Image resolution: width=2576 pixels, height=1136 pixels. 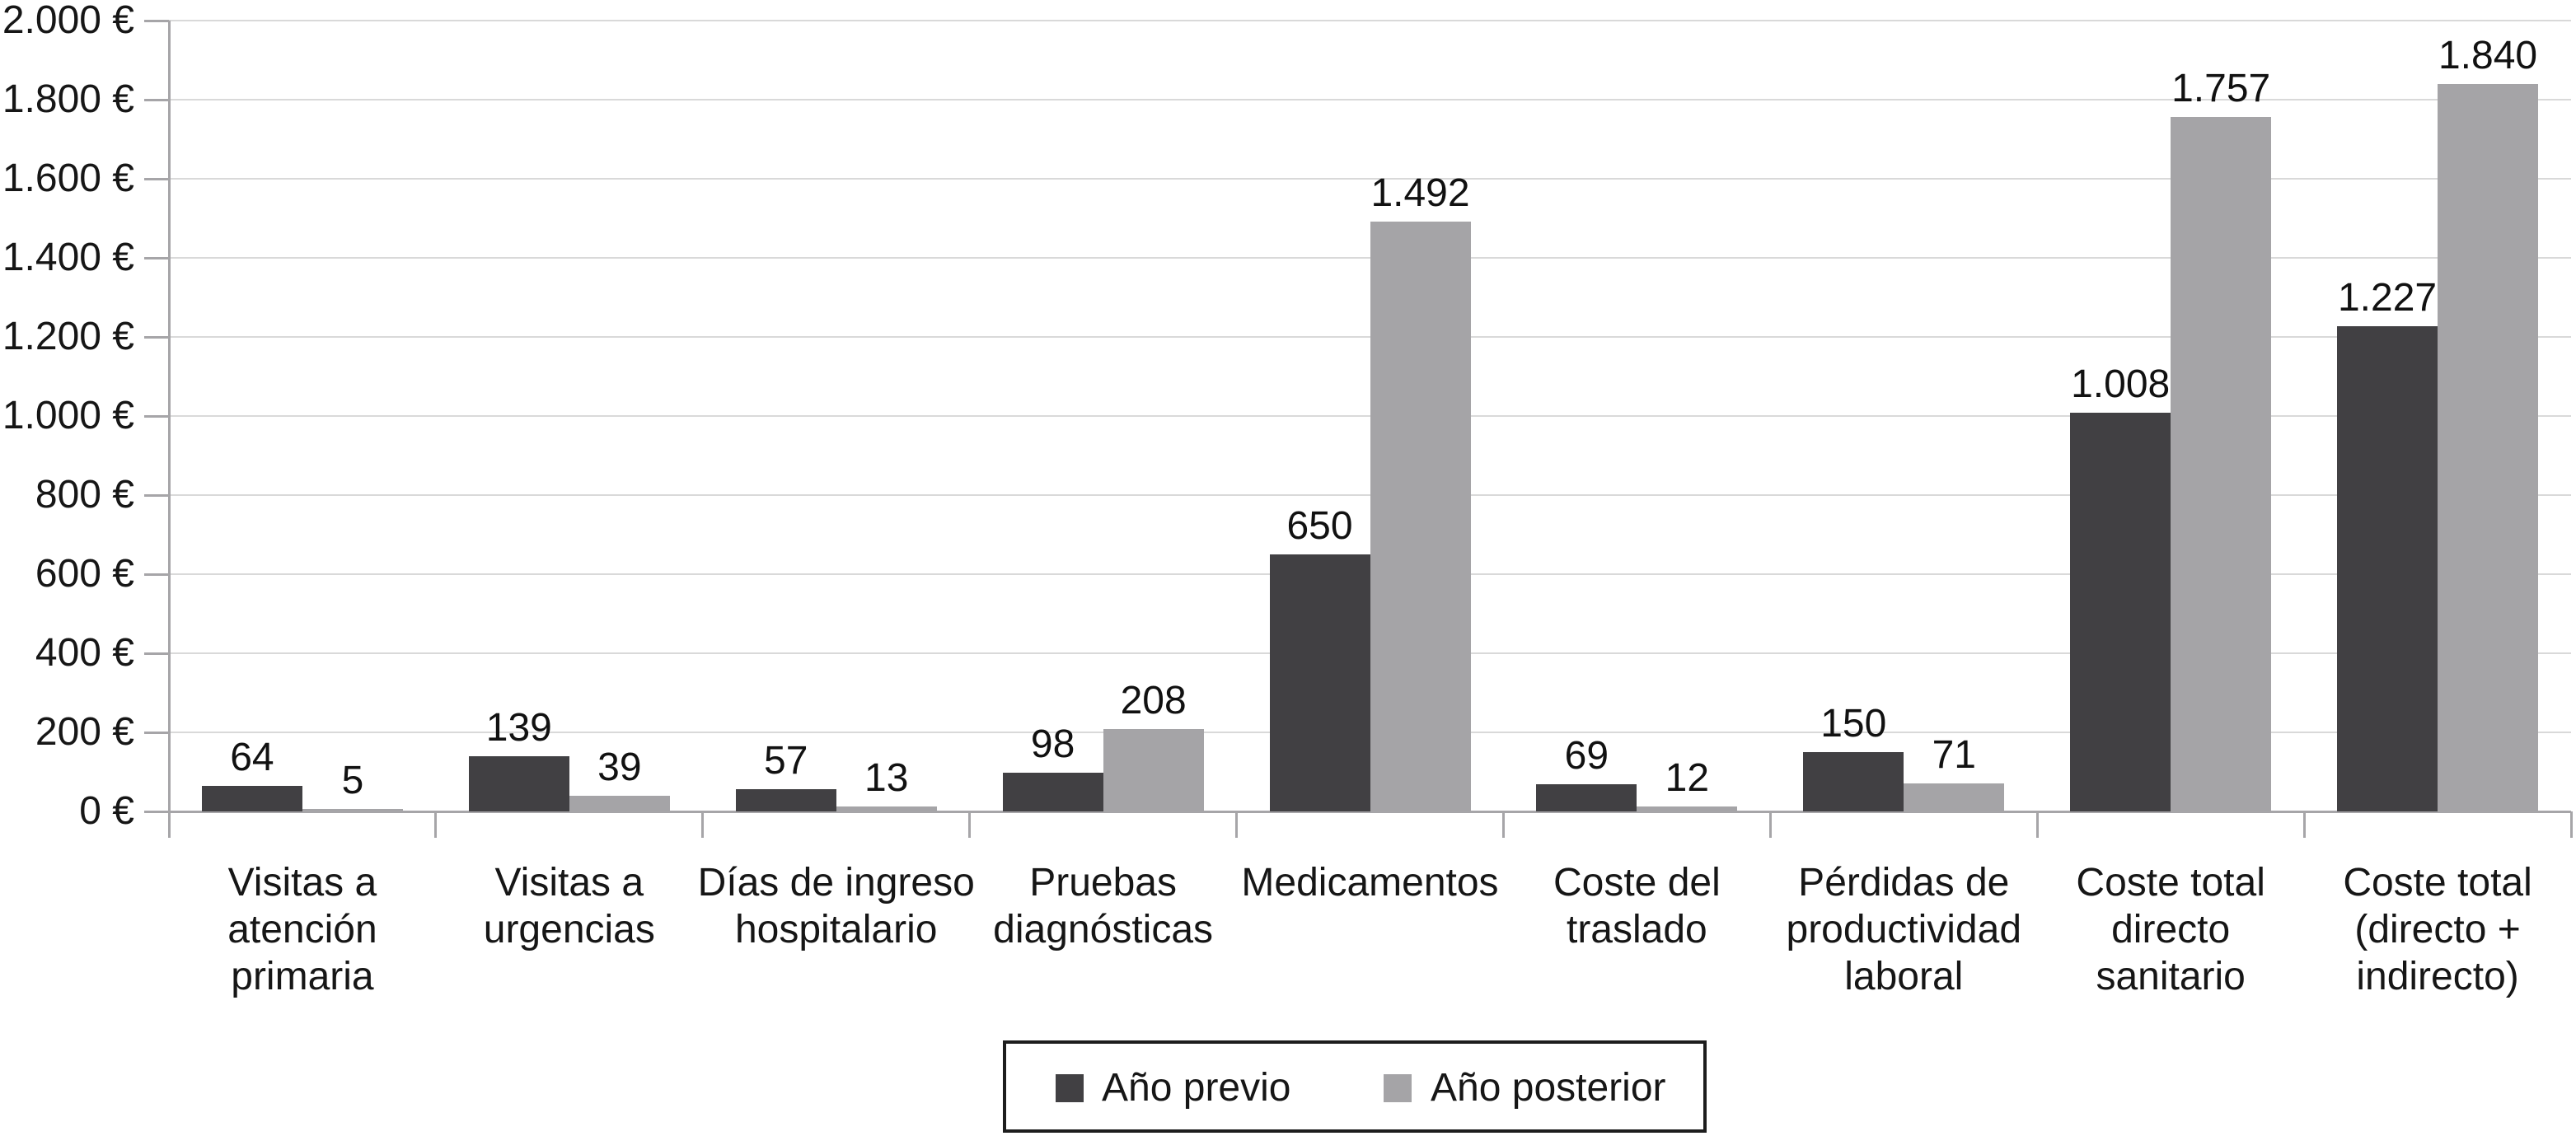 What do you see at coordinates (1954, 754) in the screenshot?
I see `bar-value-label: 71` at bounding box center [1954, 754].